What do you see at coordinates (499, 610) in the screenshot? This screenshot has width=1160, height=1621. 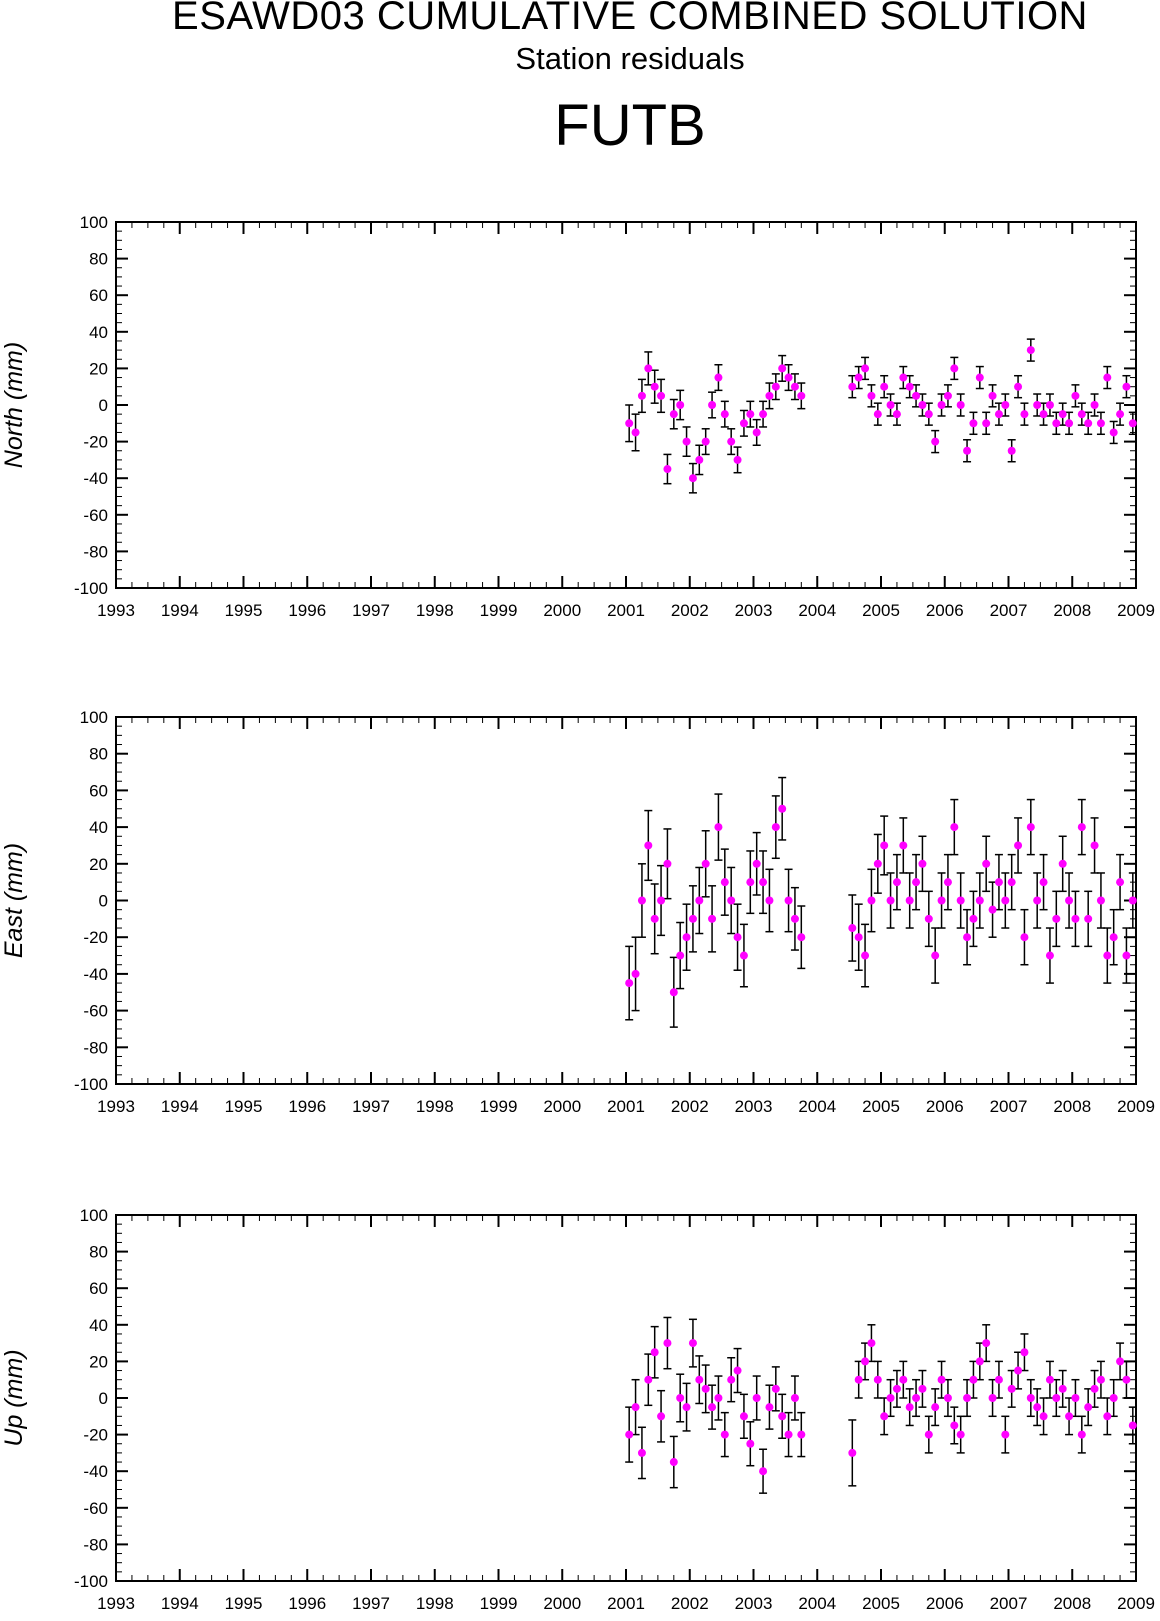 I see `x-tick-label: 1999` at bounding box center [499, 610].